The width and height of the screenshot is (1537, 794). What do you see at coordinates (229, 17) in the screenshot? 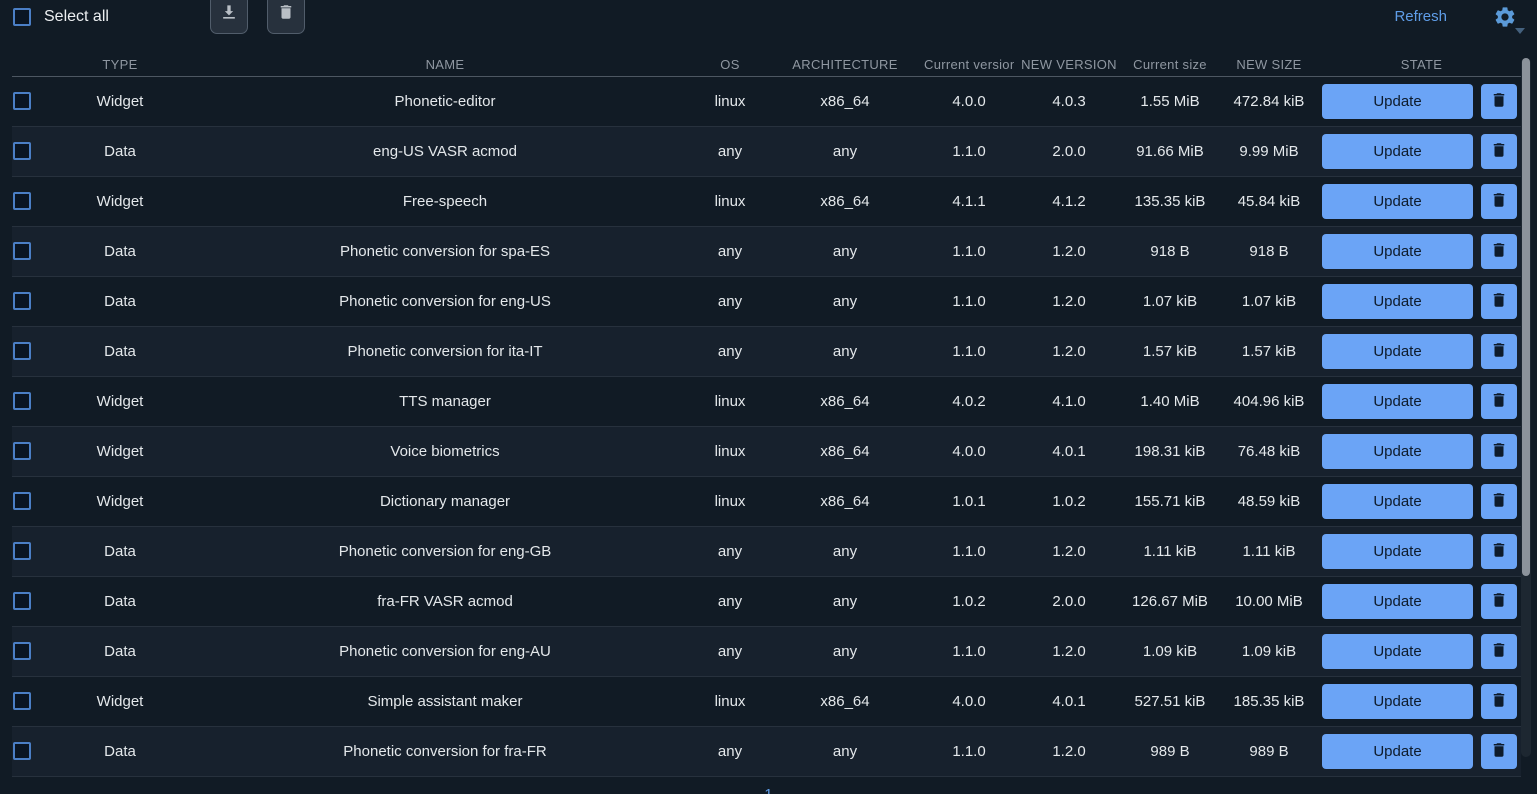
I see `download-selected-button` at bounding box center [229, 17].